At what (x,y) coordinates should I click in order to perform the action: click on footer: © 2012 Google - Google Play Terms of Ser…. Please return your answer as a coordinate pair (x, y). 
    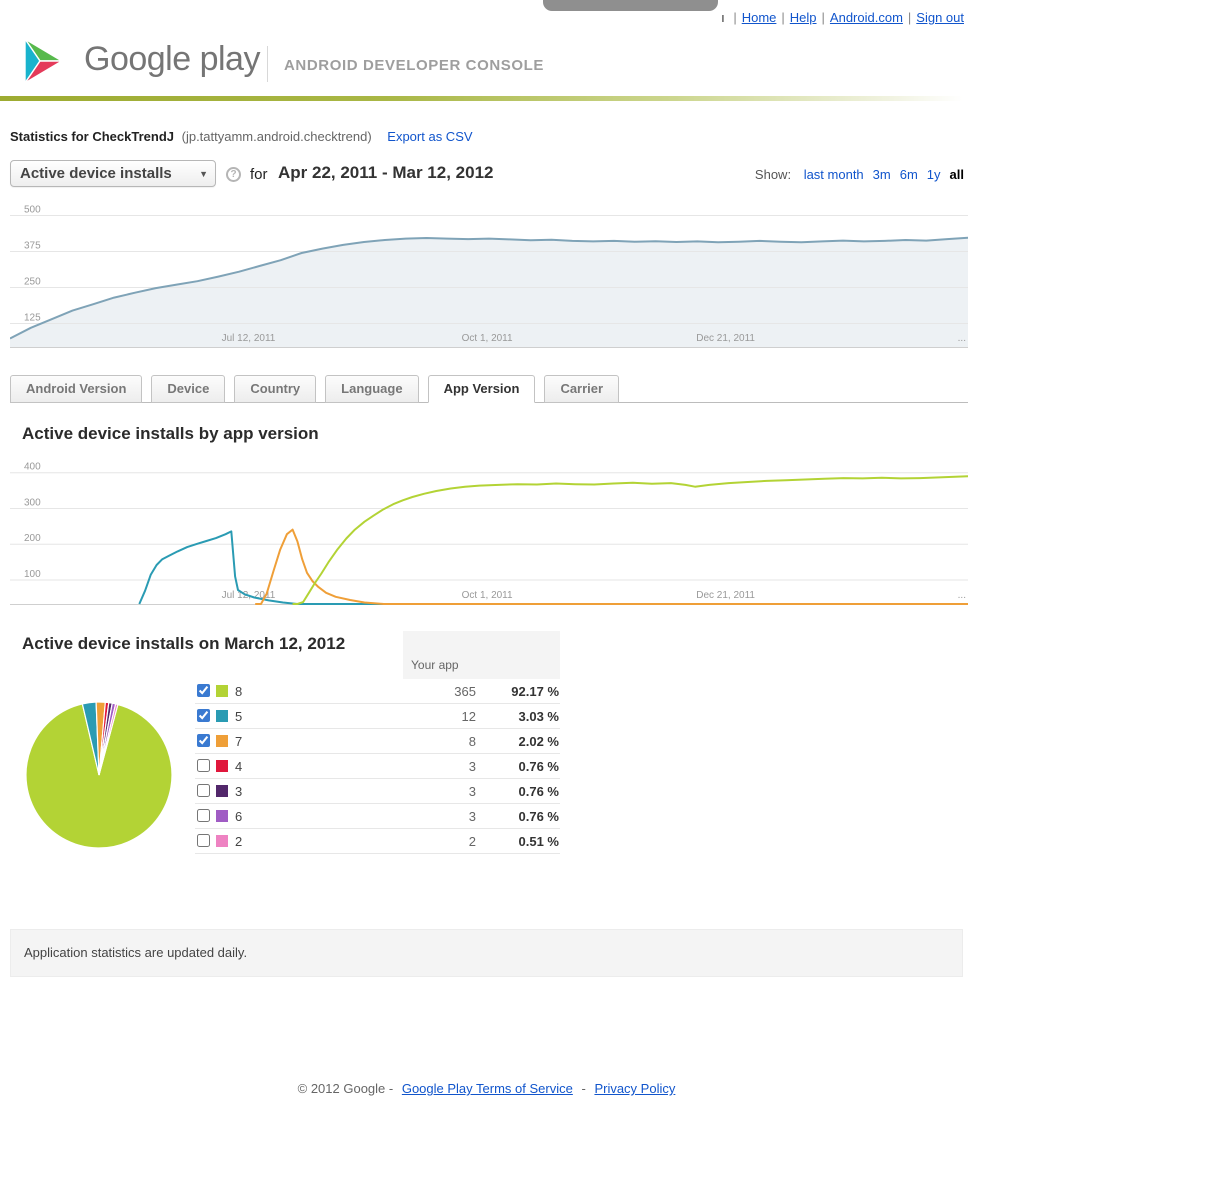
    Looking at the image, I should click on (489, 1088).